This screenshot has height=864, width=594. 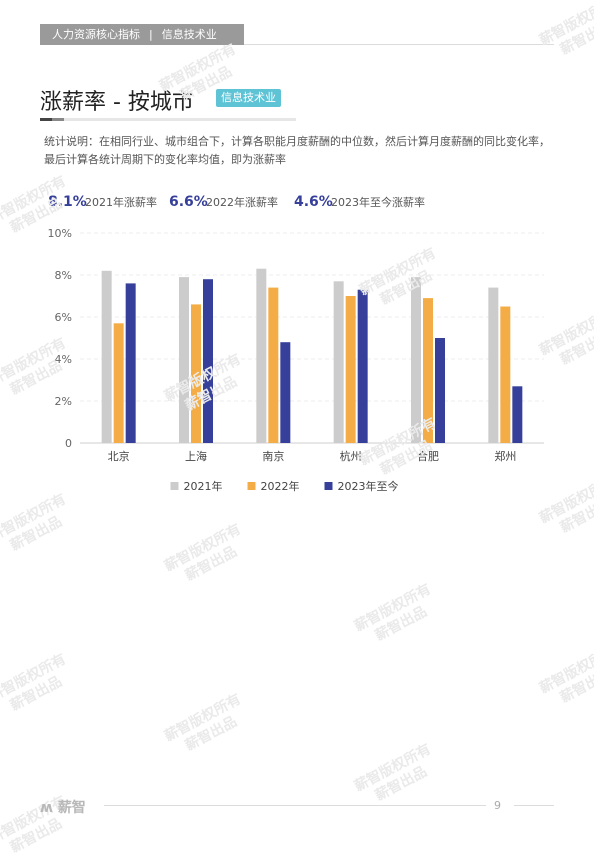 I want to click on logo-mark-icon: ʍ, so click(x=49, y=808).